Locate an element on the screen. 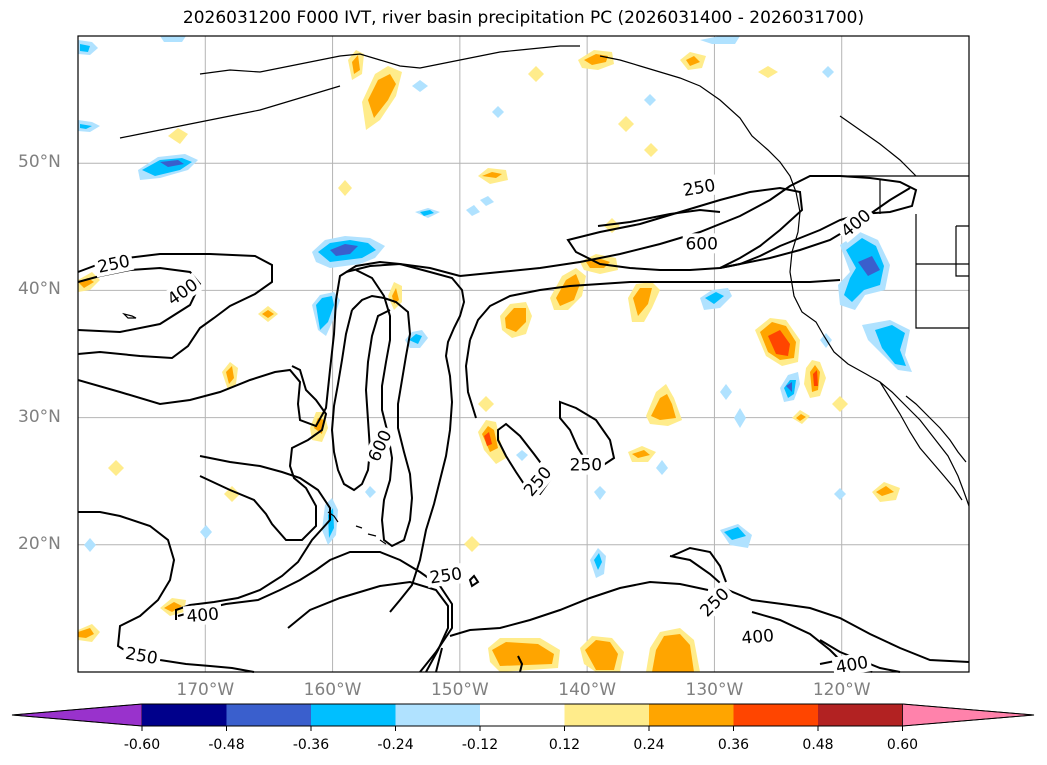 The width and height of the screenshot is (1047, 765). colorbar-tick-label: -0.48 is located at coordinates (226, 745).